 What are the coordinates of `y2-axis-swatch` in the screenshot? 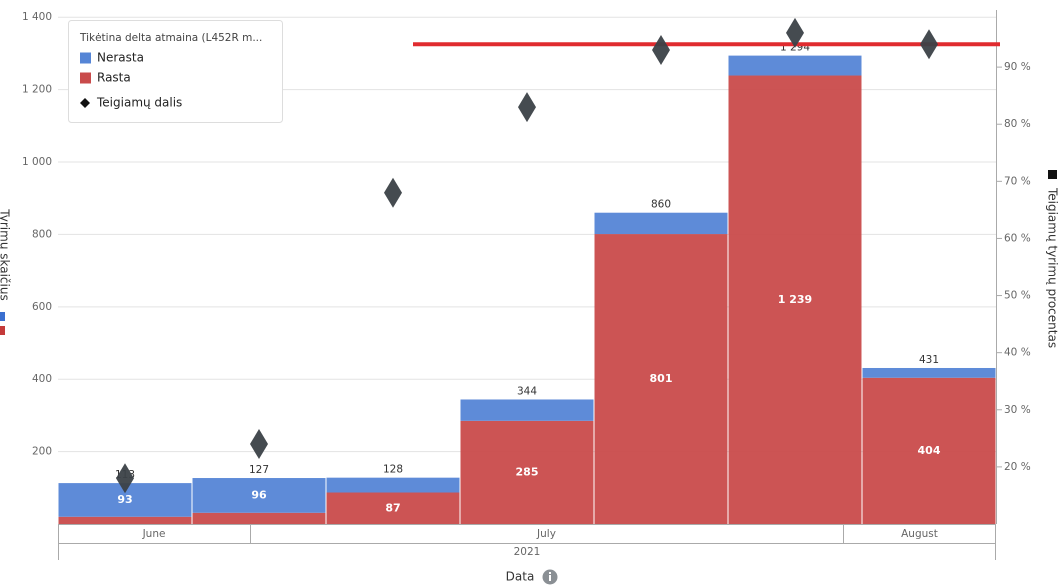 It's located at (1052, 174).